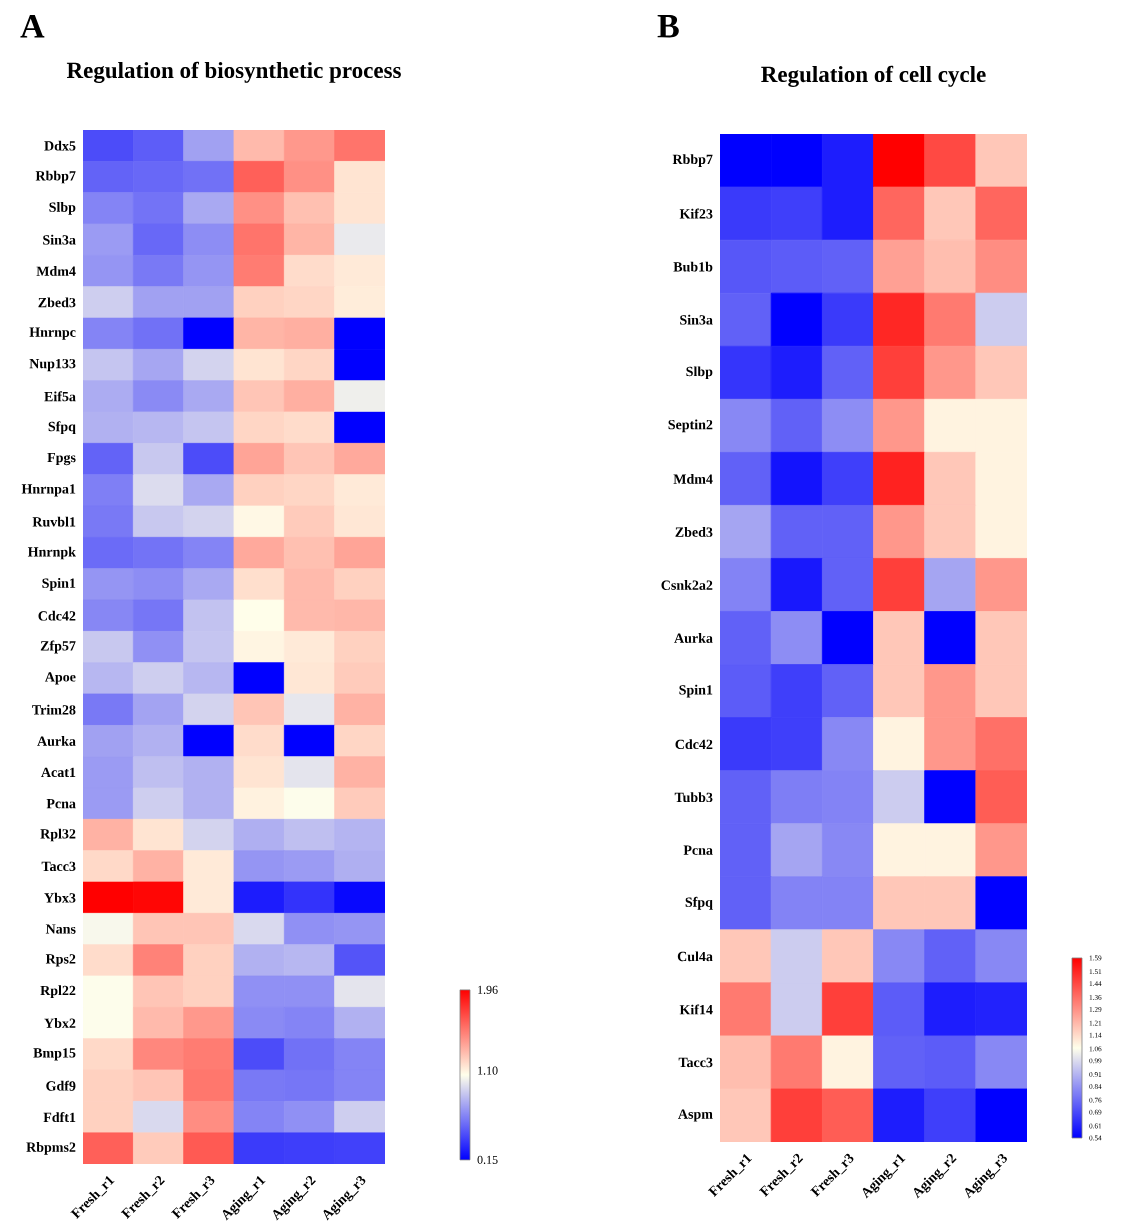 This screenshot has height=1231, width=1126. What do you see at coordinates (695, 956) in the screenshot?
I see `y-tick-label: Cul4a` at bounding box center [695, 956].